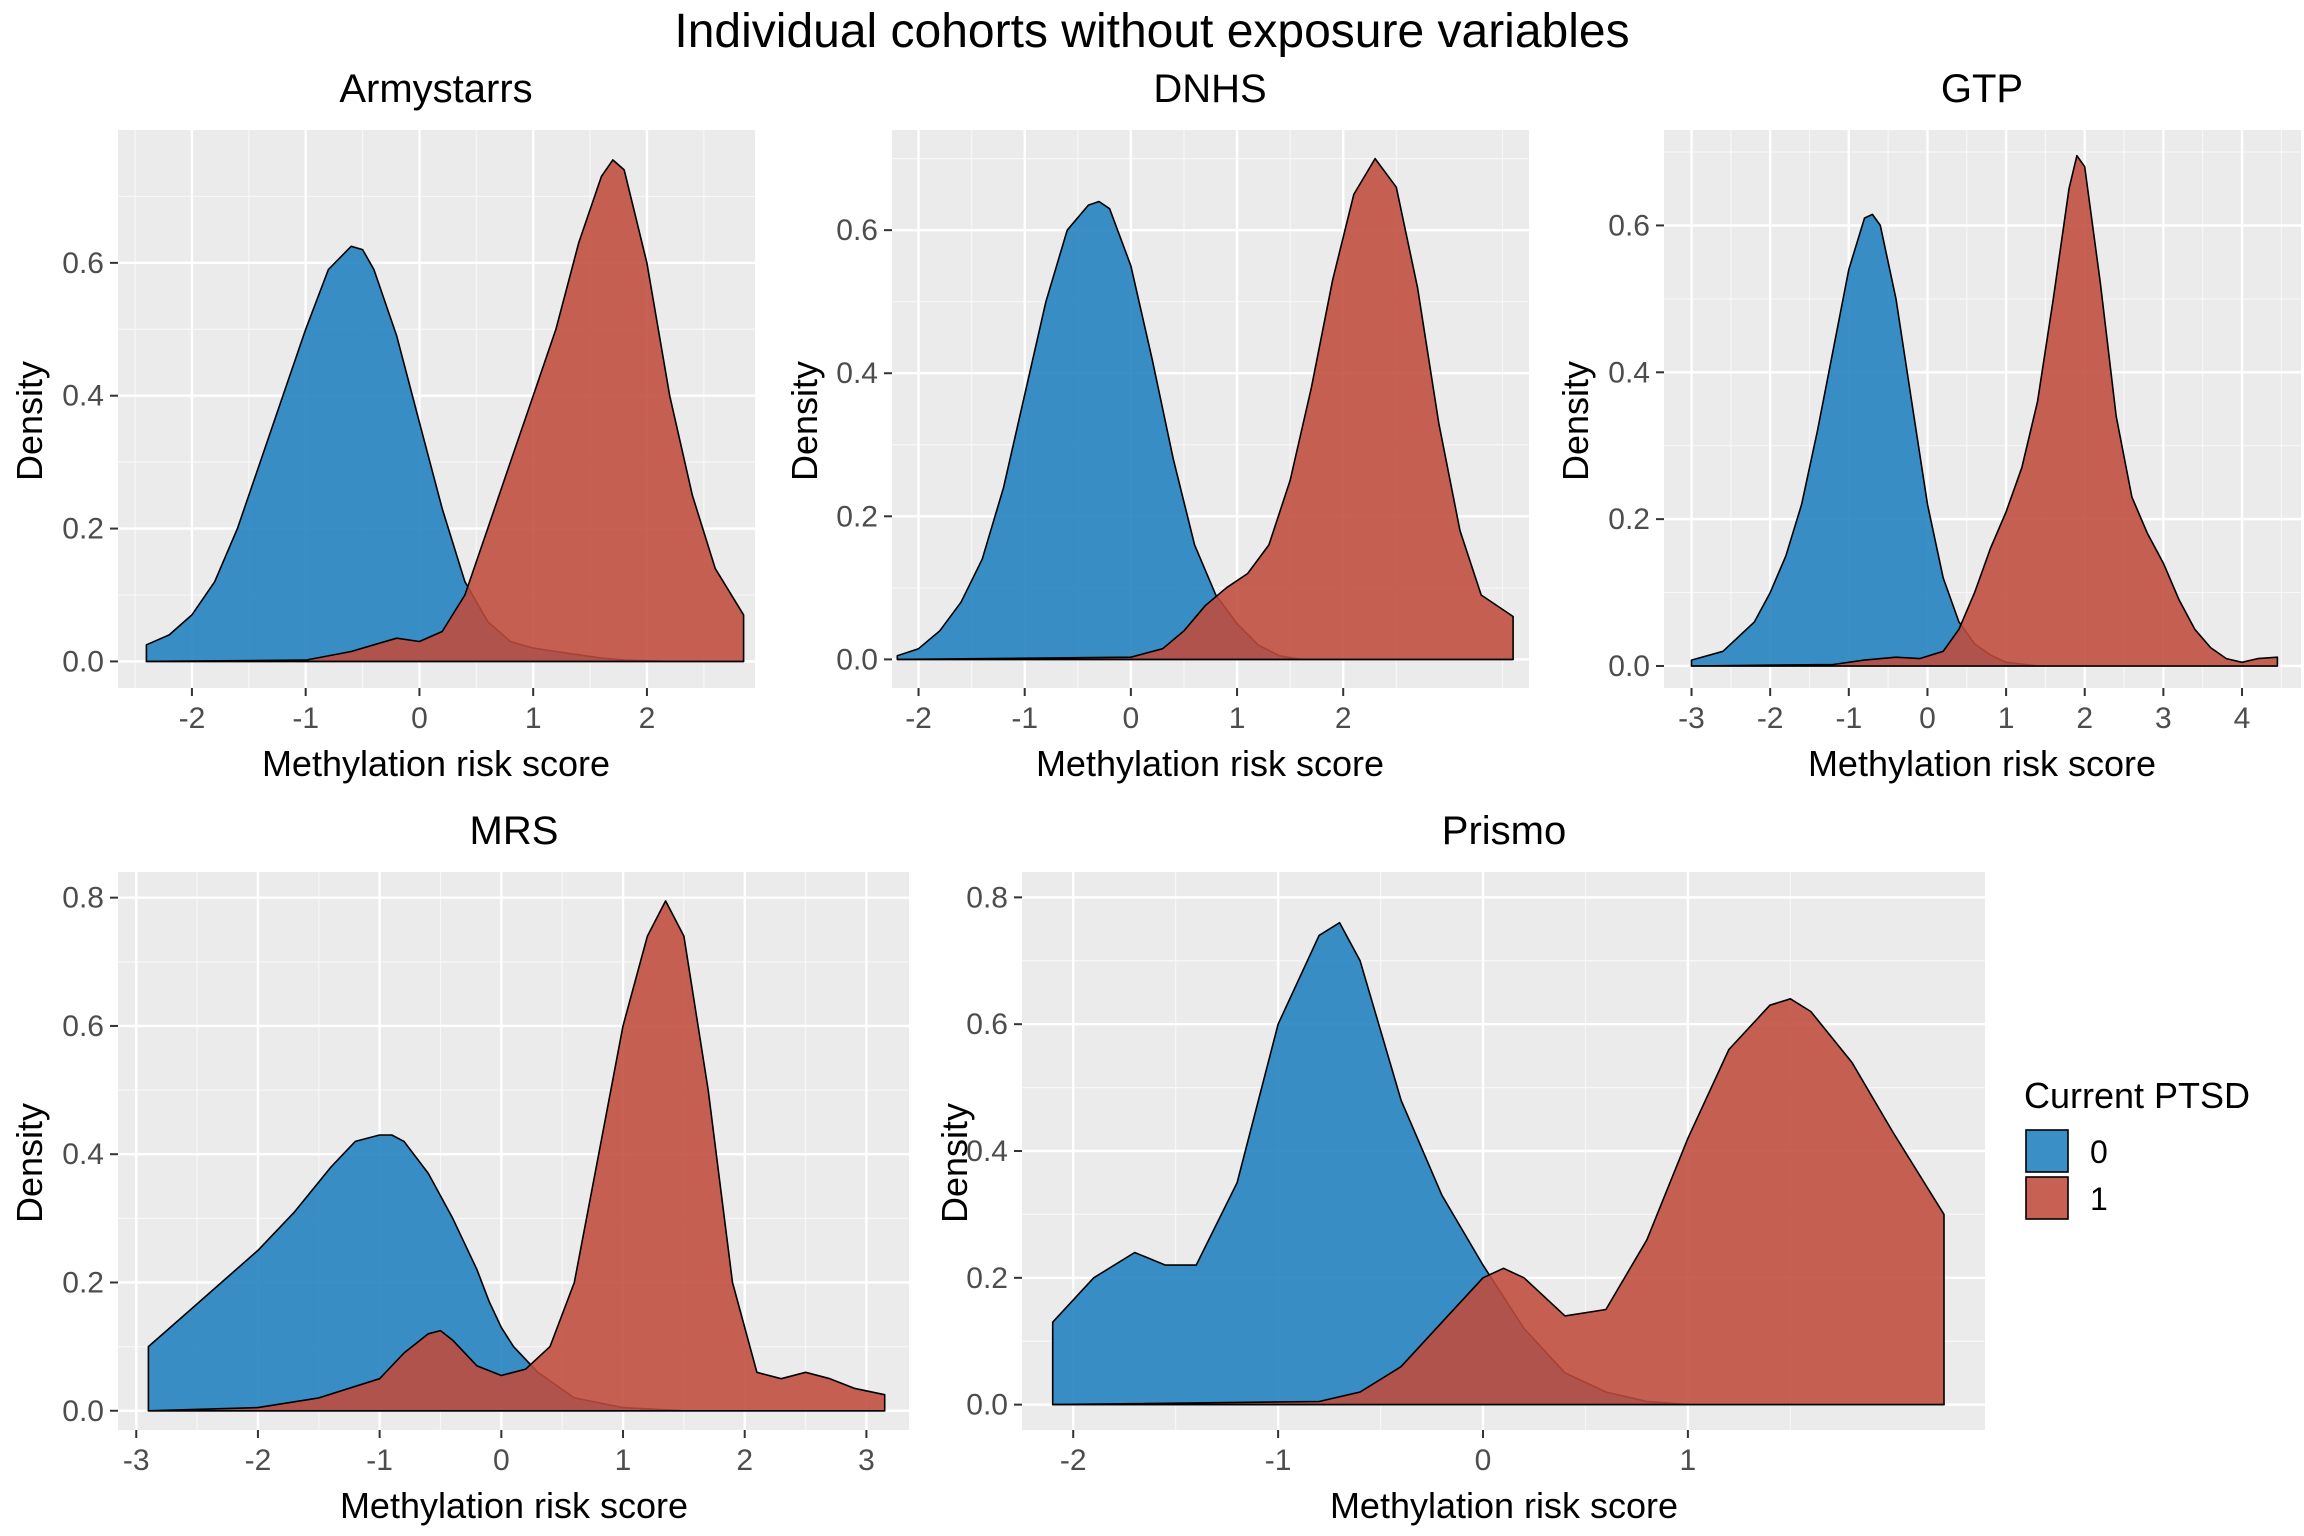  What do you see at coordinates (1504, 831) in the screenshot?
I see `panel-title: Prismo` at bounding box center [1504, 831].